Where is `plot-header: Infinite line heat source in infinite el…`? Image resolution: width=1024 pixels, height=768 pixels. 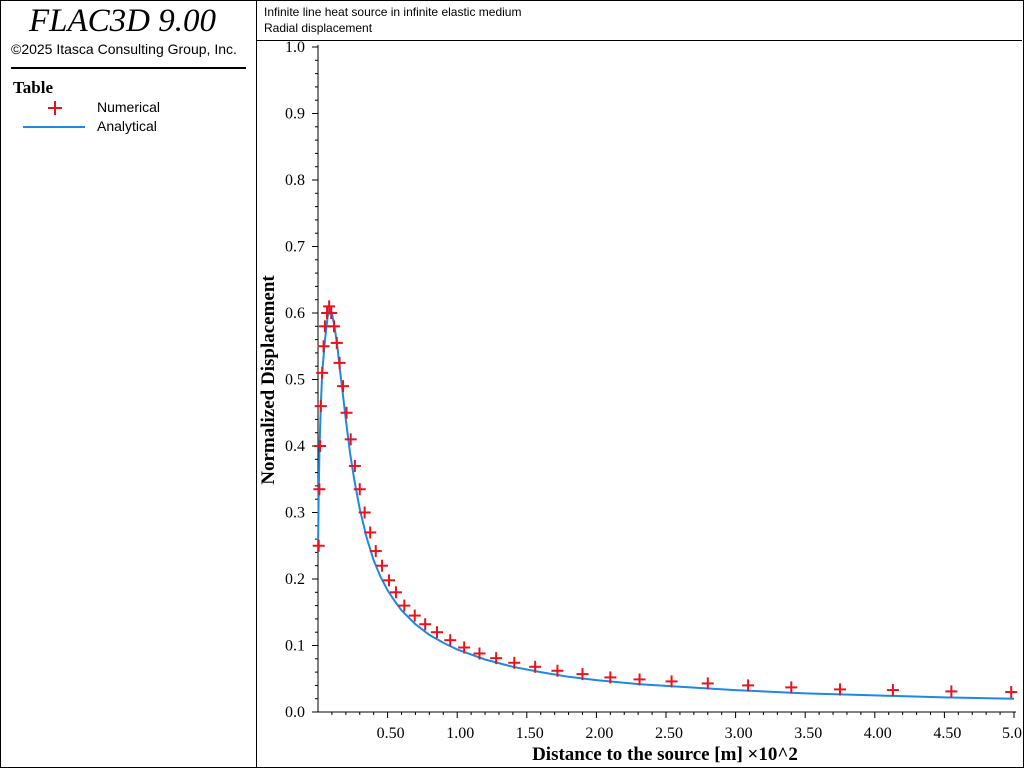 plot-header: Infinite line heat source in infinite el… is located at coordinates (639, 21).